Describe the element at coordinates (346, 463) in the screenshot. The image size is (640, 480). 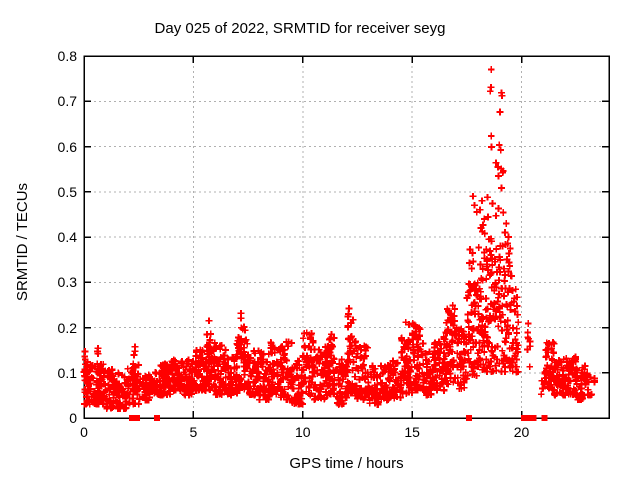
I see `x-axis-label: GPS time / hours` at that location.